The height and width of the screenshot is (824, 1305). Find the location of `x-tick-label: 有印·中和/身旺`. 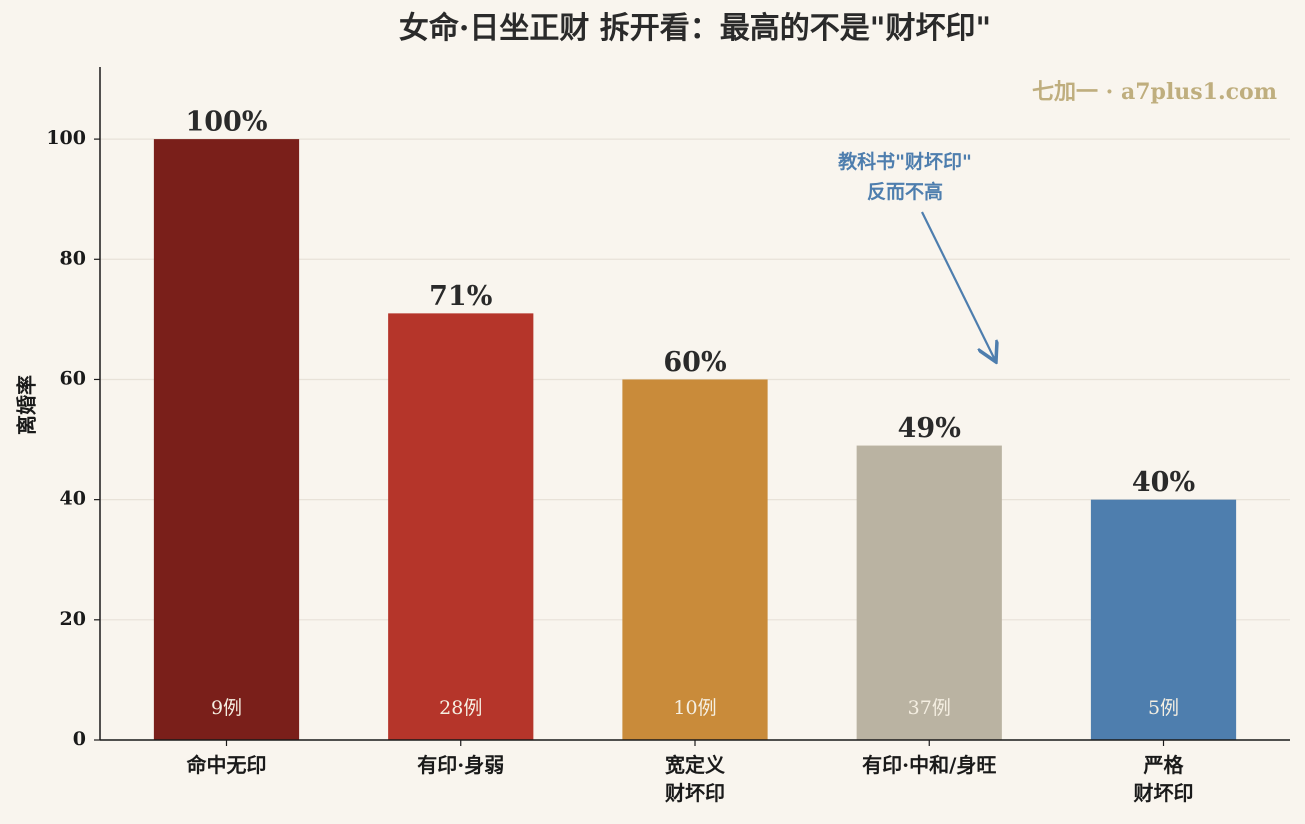

x-tick-label: 有印·中和/身旺 is located at coordinates (929, 765).